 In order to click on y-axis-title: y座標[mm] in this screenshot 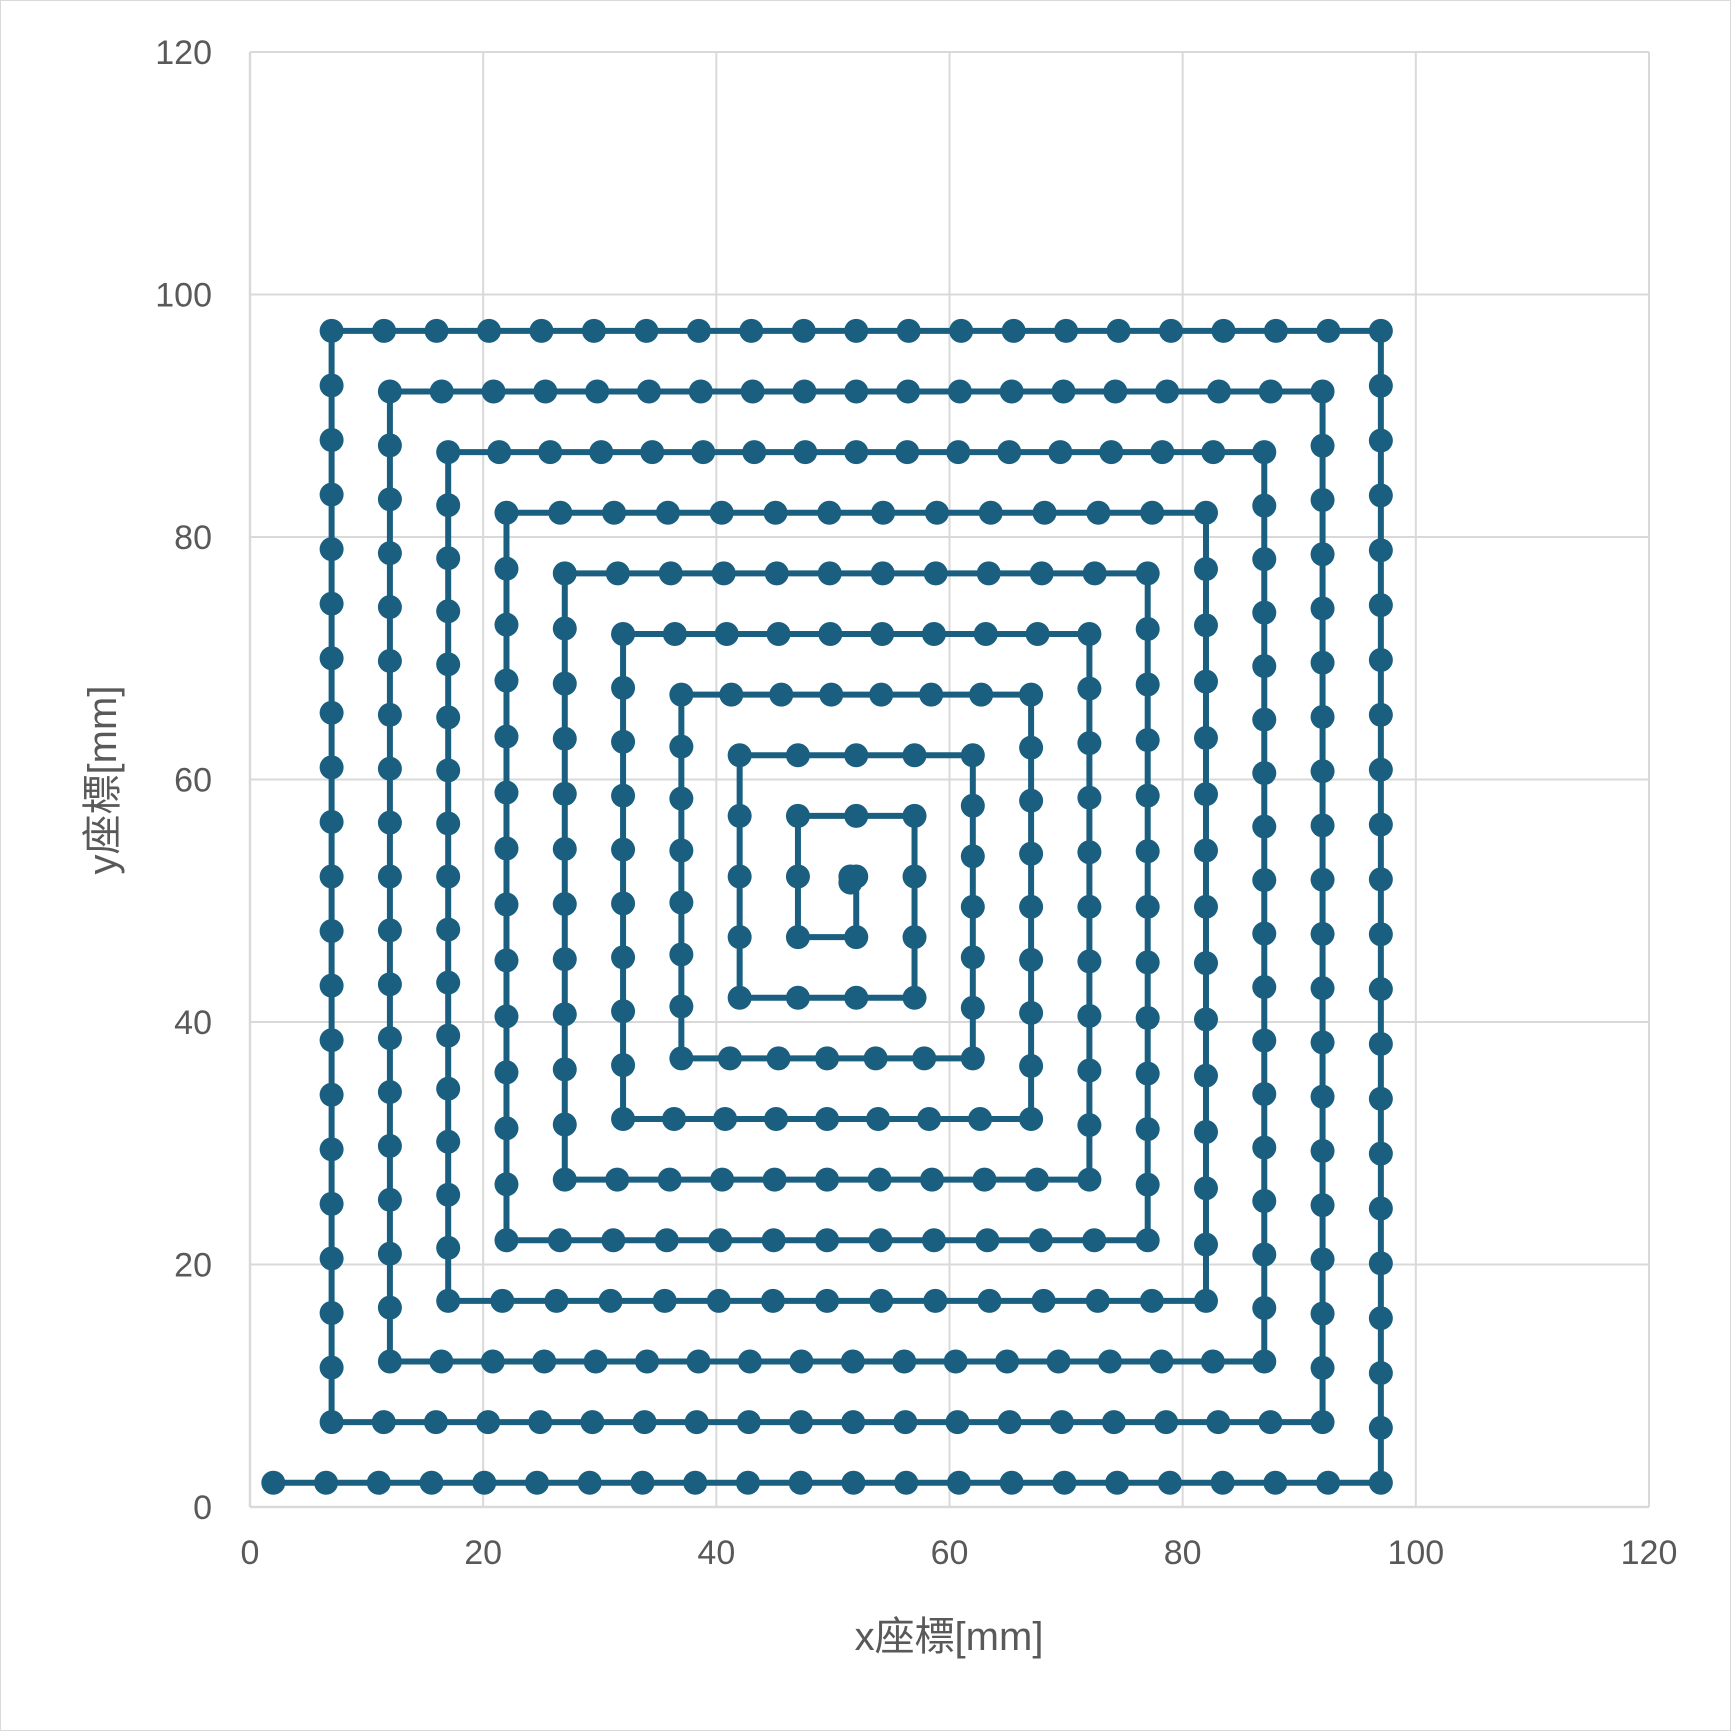, I will do `click(103, 780)`.